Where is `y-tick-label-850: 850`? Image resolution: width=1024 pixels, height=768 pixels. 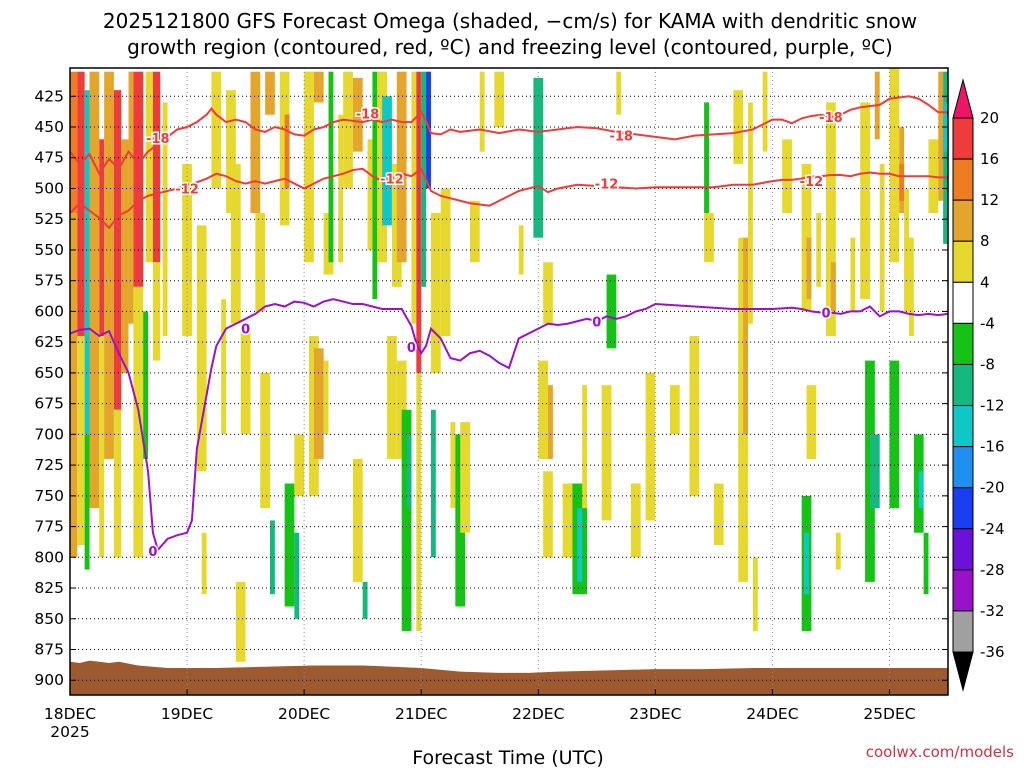 y-tick-label-850: 850 is located at coordinates (49, 619).